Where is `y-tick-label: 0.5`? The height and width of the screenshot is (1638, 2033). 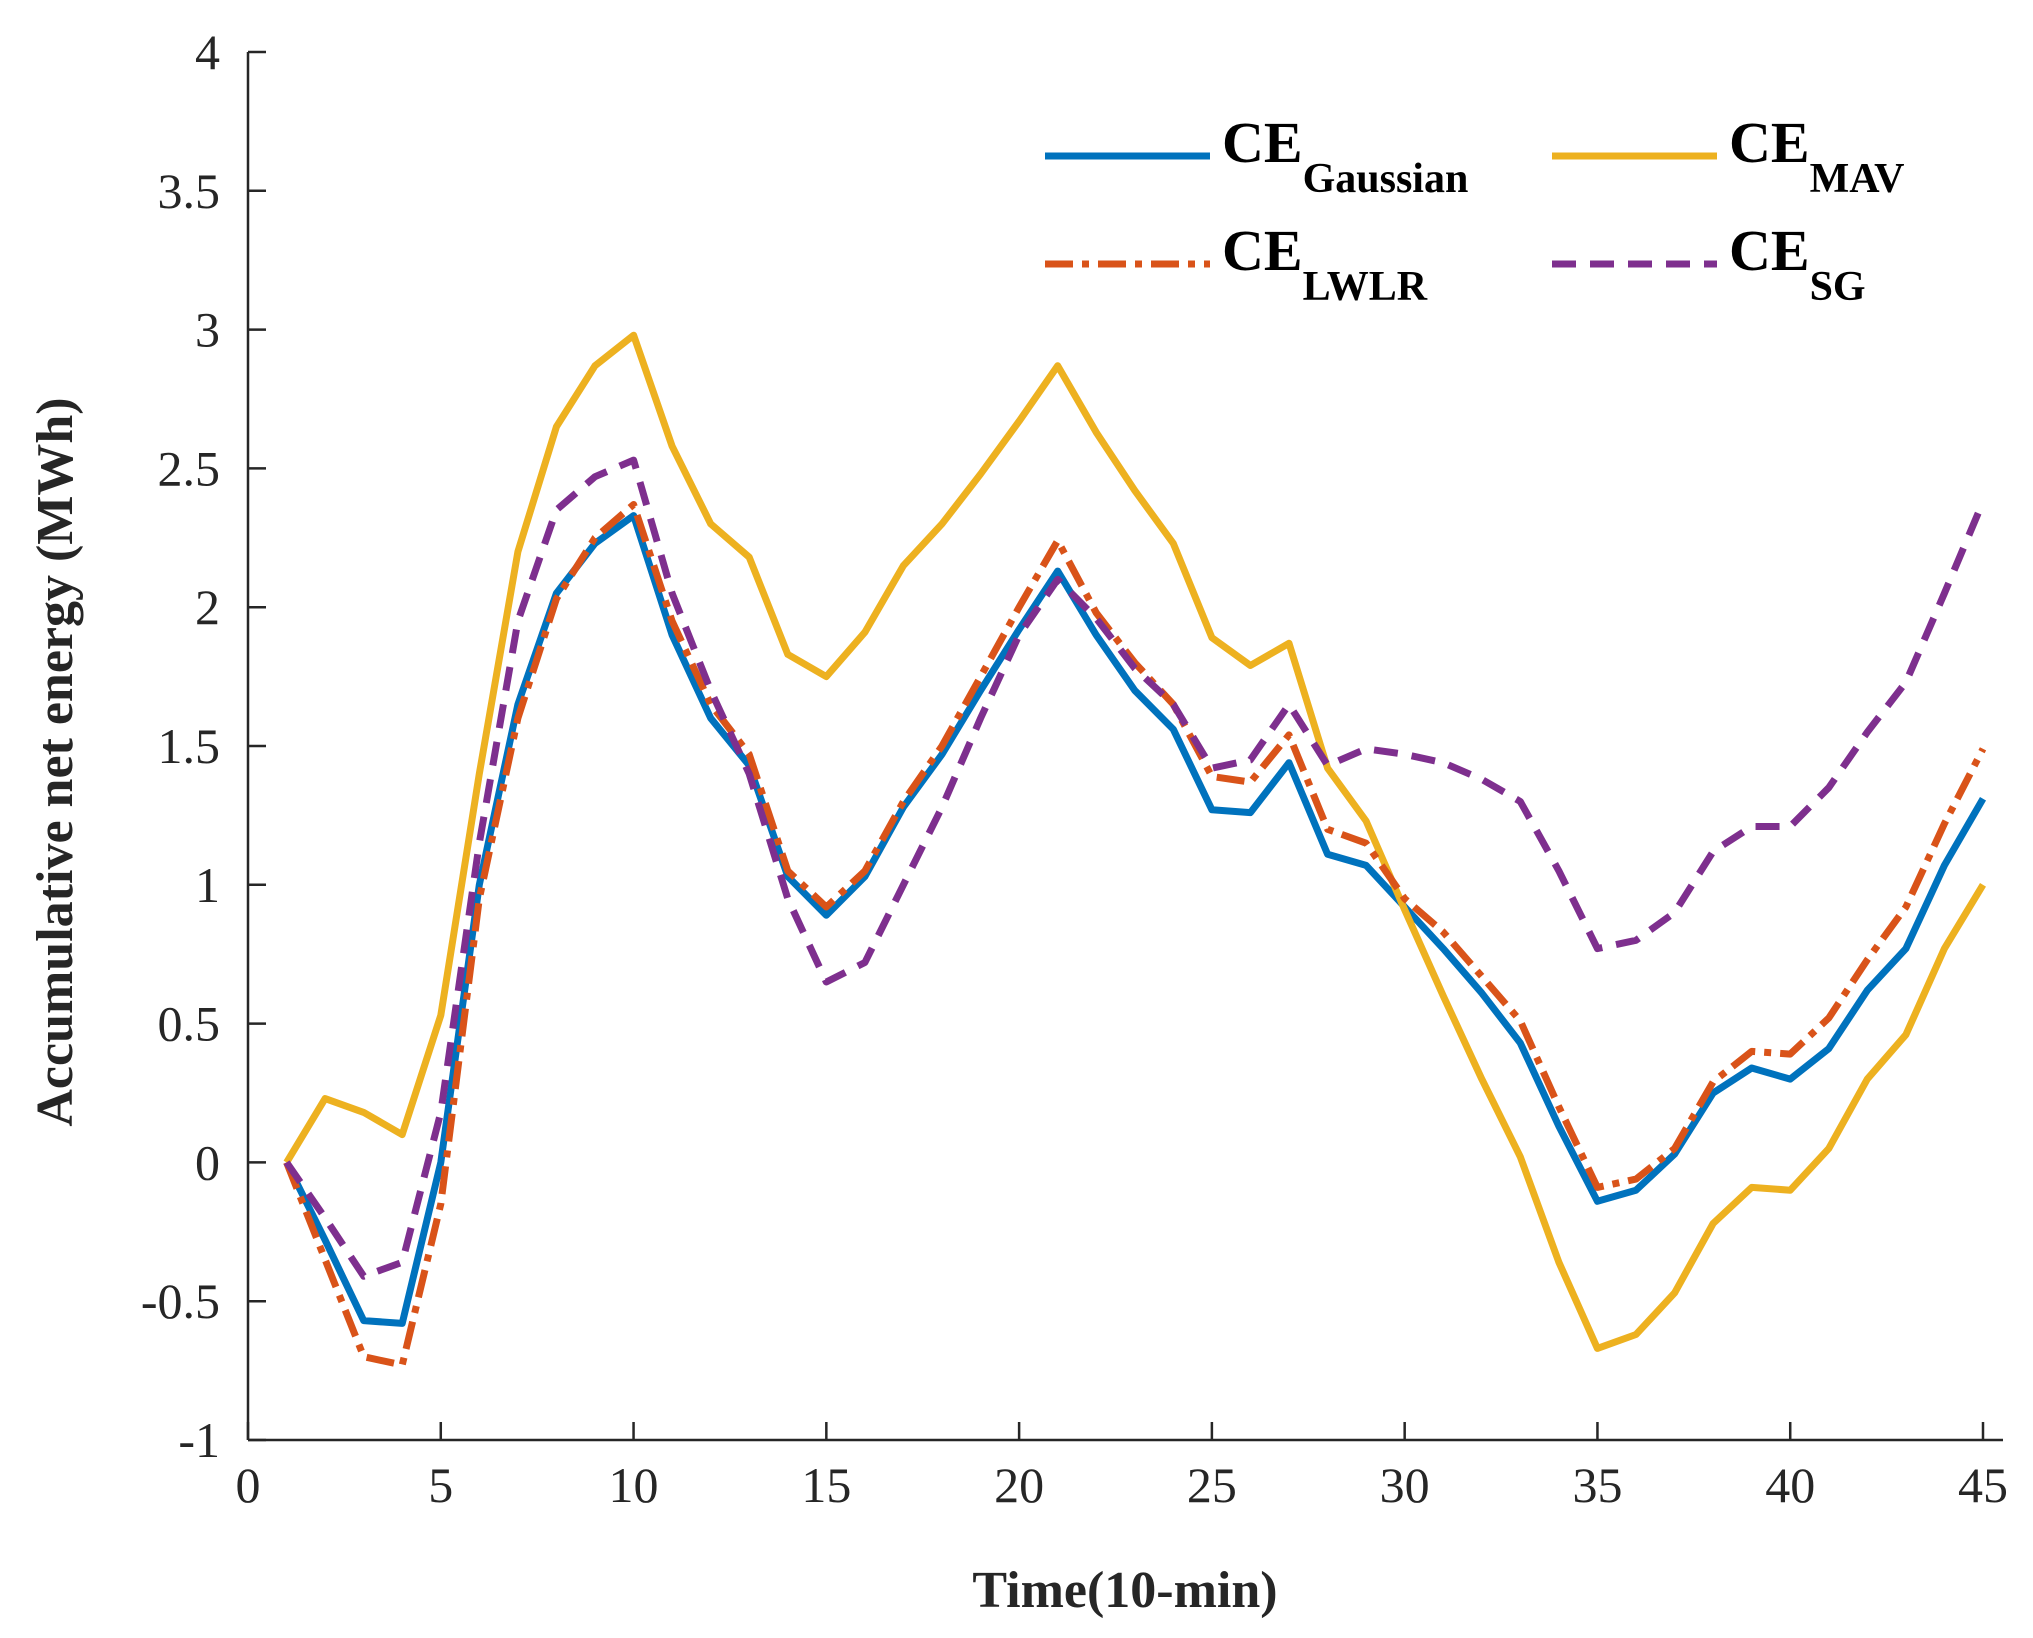 y-tick-label: 0.5 is located at coordinates (189, 1024).